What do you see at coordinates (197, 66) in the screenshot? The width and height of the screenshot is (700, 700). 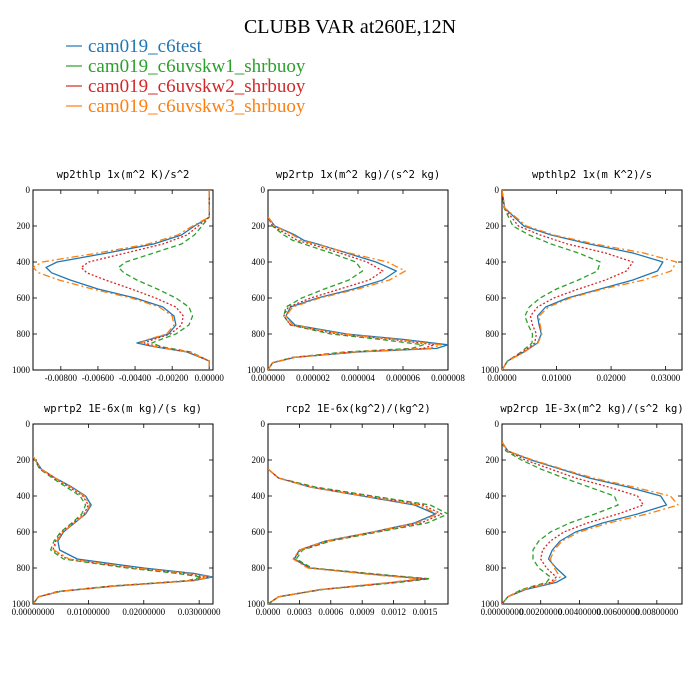 I see `legend-entry: cam019_c6uvskw1_shrbuoy` at bounding box center [197, 66].